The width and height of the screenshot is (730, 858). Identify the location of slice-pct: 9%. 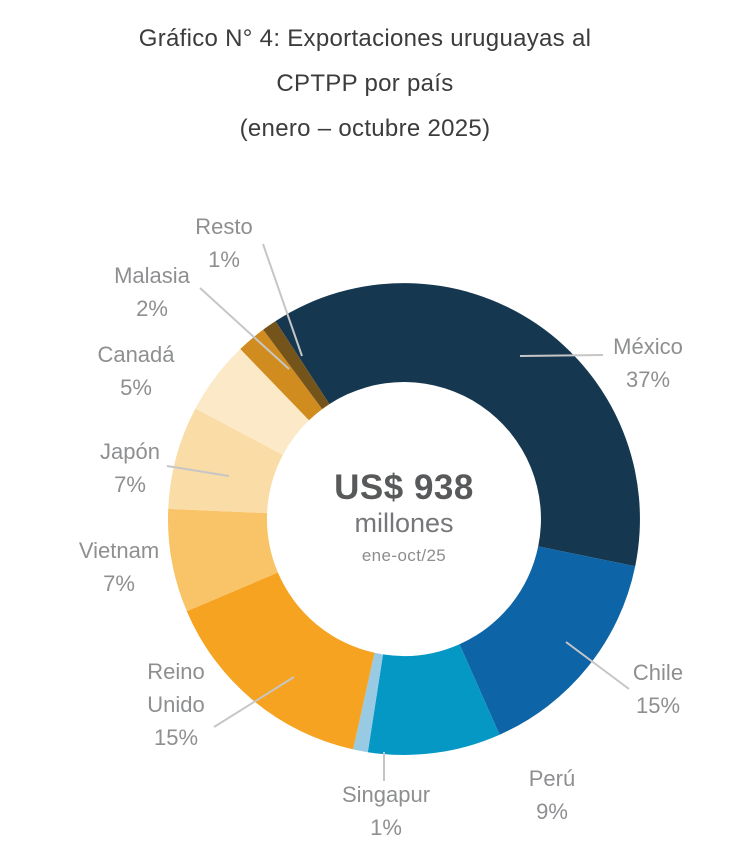
(552, 811).